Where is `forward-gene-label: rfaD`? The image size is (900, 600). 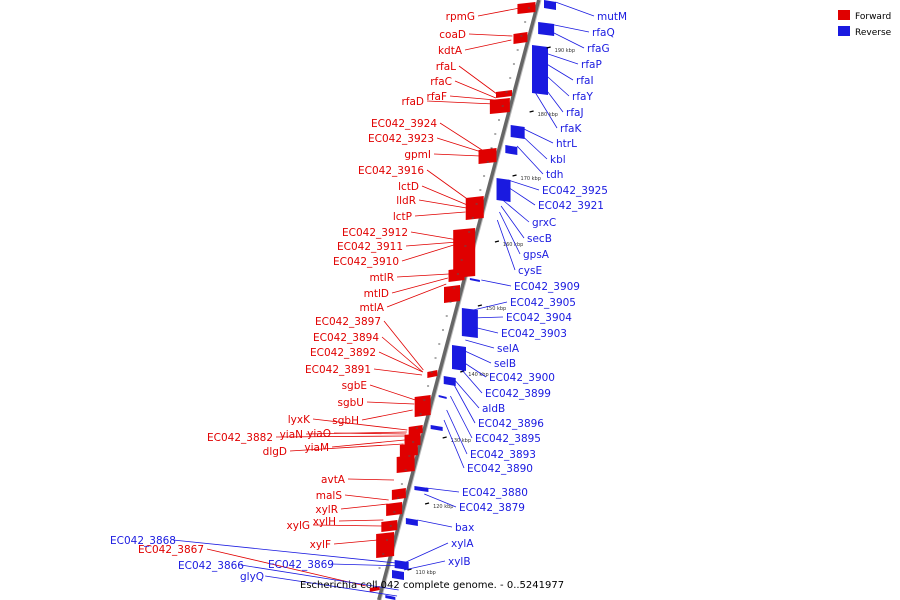
forward-gene-label: rfaD is located at coordinates (412, 102).